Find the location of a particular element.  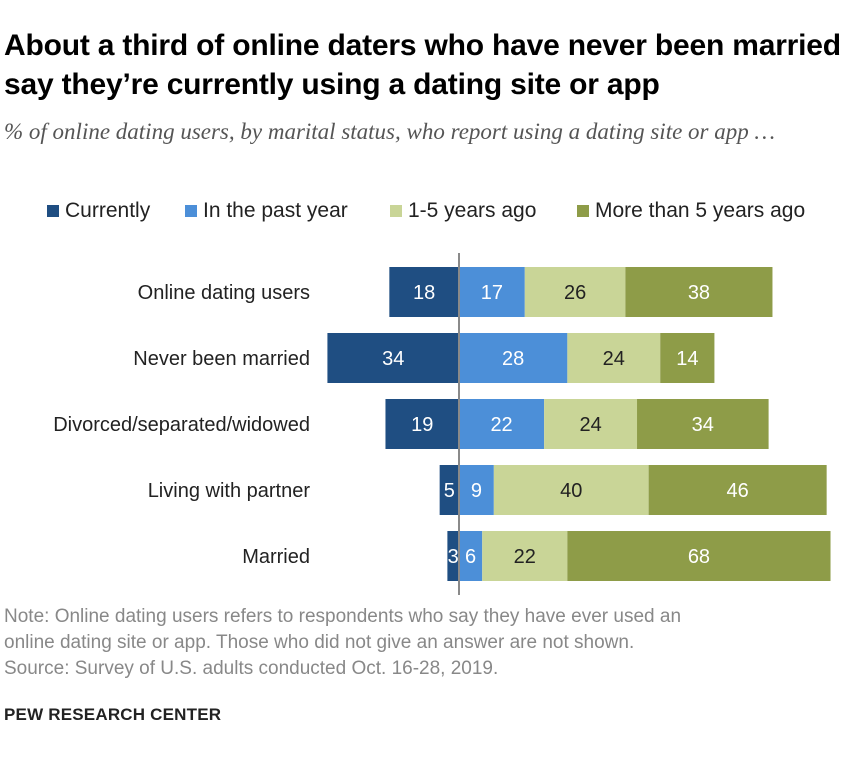

legend-label-more-than-5-years: More than 5 years ago is located at coordinates (700, 210).